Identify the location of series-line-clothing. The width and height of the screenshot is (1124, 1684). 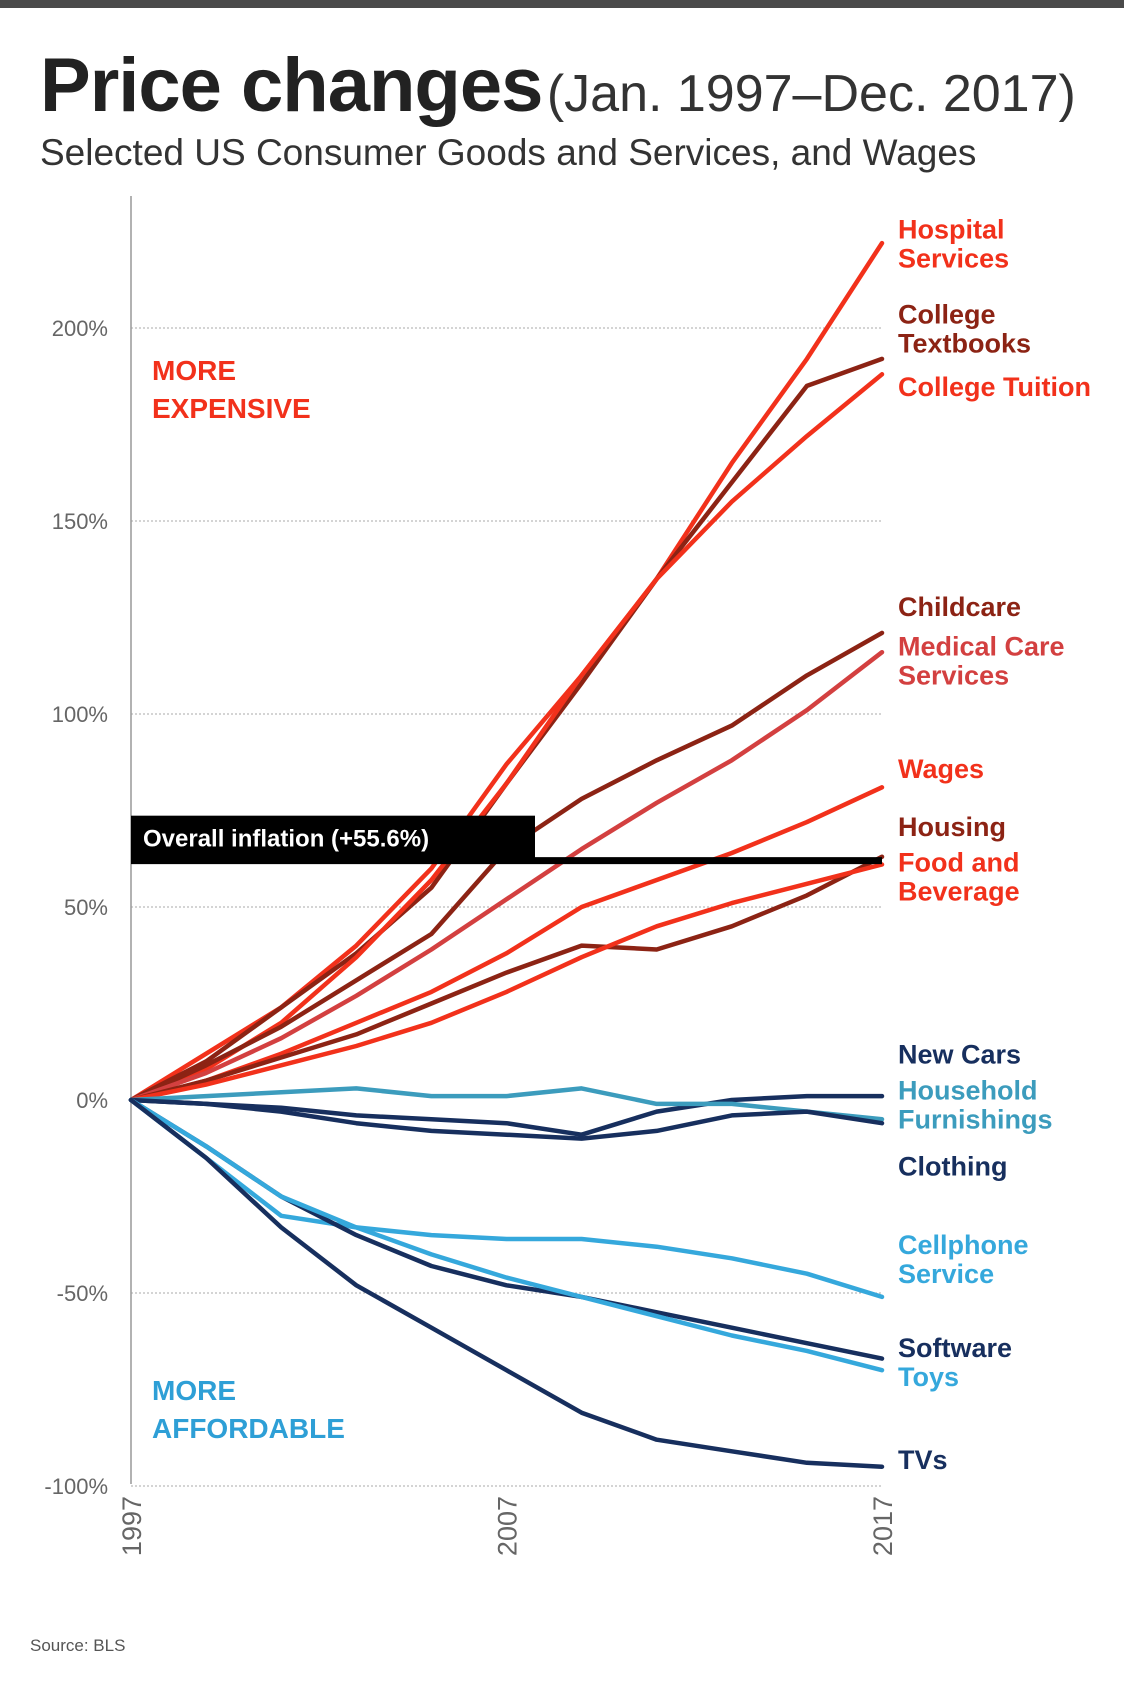
(506, 1119).